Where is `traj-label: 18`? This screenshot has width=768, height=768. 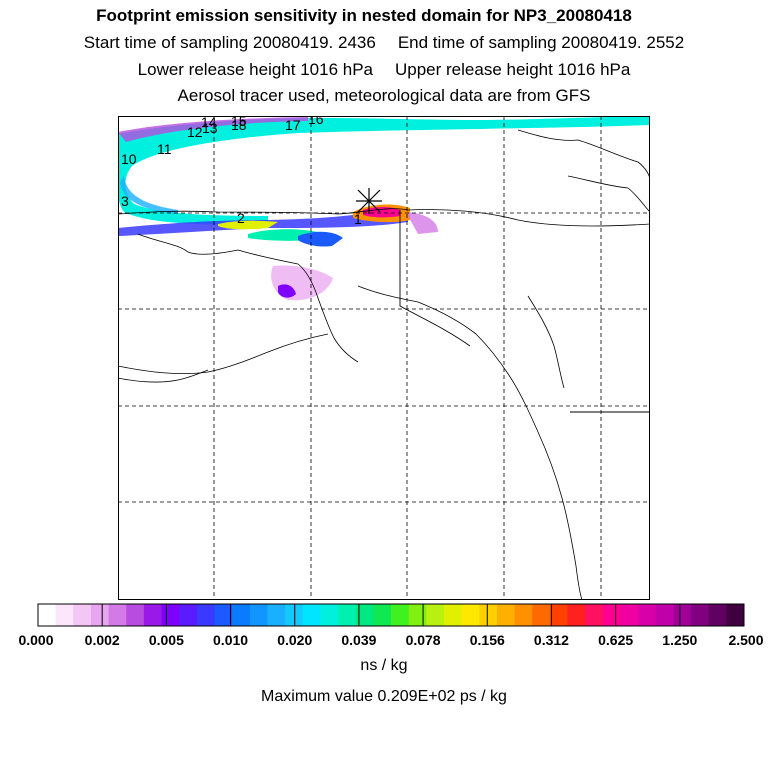 traj-label: 18 is located at coordinates (239, 125).